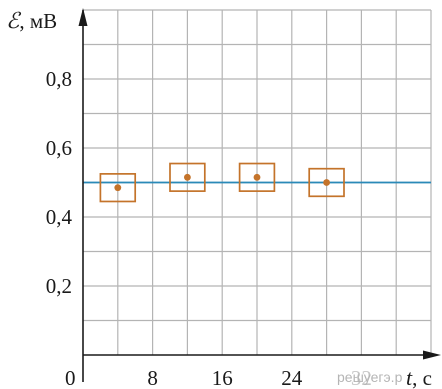 The image size is (442, 389). Describe the element at coordinates (222, 377) in the screenshot. I see `x-tick-label: 16` at that location.